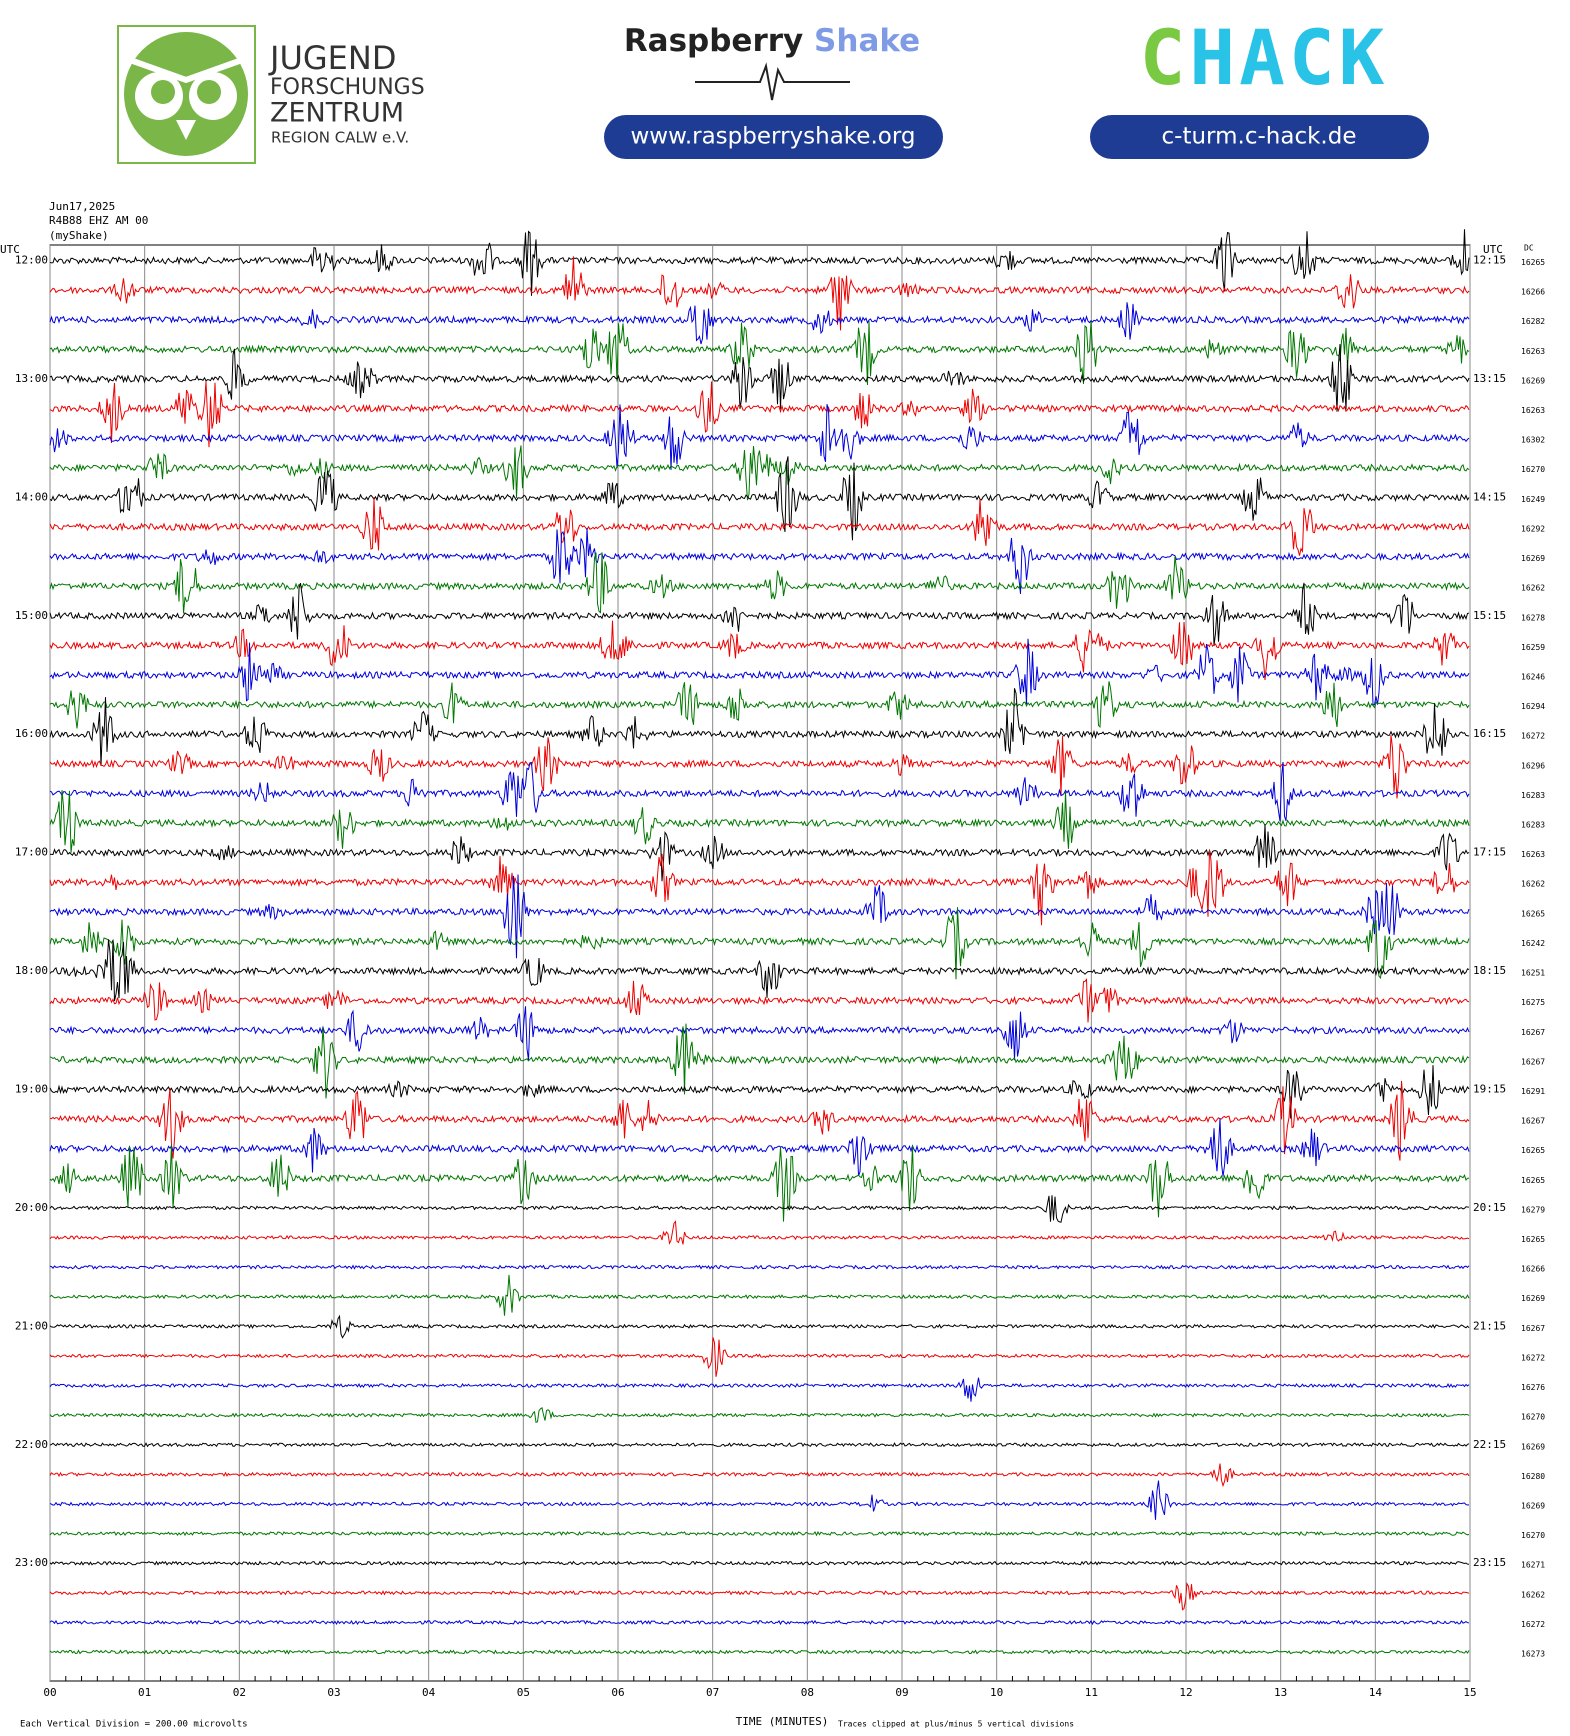 The width and height of the screenshot is (1570, 1736). Describe the element at coordinates (31, 496) in the screenshot. I see `left-time-label: 14:00` at that location.